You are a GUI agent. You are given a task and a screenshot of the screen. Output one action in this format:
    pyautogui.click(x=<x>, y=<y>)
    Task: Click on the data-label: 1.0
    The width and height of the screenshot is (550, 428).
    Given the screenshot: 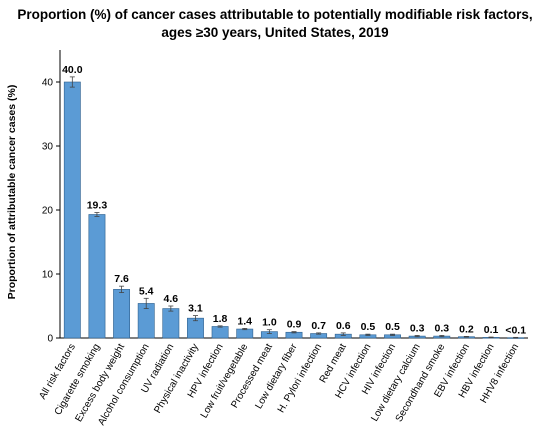 What is the action you would take?
    pyautogui.click(x=269, y=323)
    